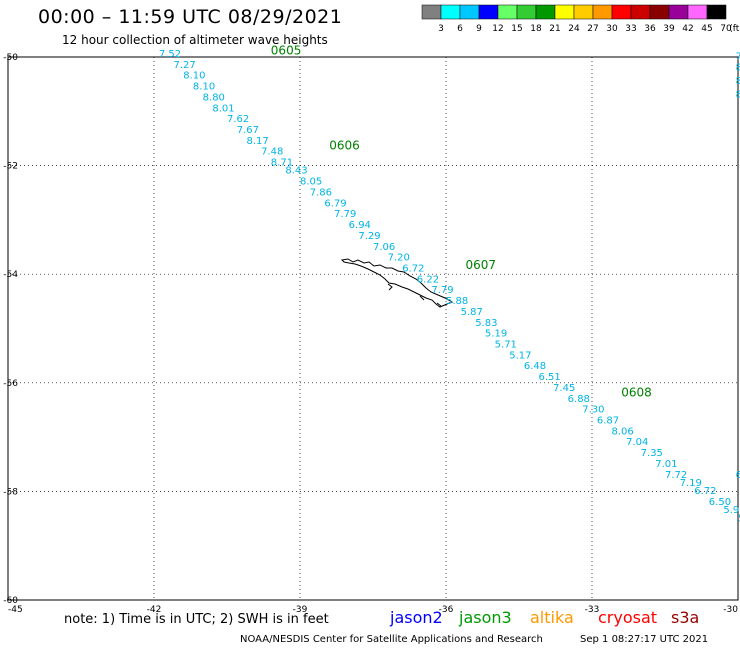 Image resolution: width=740 pixels, height=650 pixels. Describe the element at coordinates (10, 384) in the screenshot. I see `latitude-label: -56` at that location.